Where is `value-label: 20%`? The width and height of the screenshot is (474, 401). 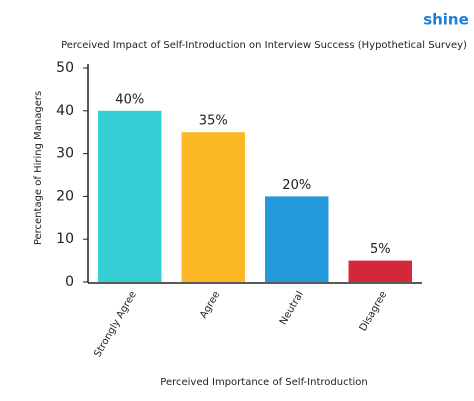 value-label: 20% is located at coordinates (296, 185).